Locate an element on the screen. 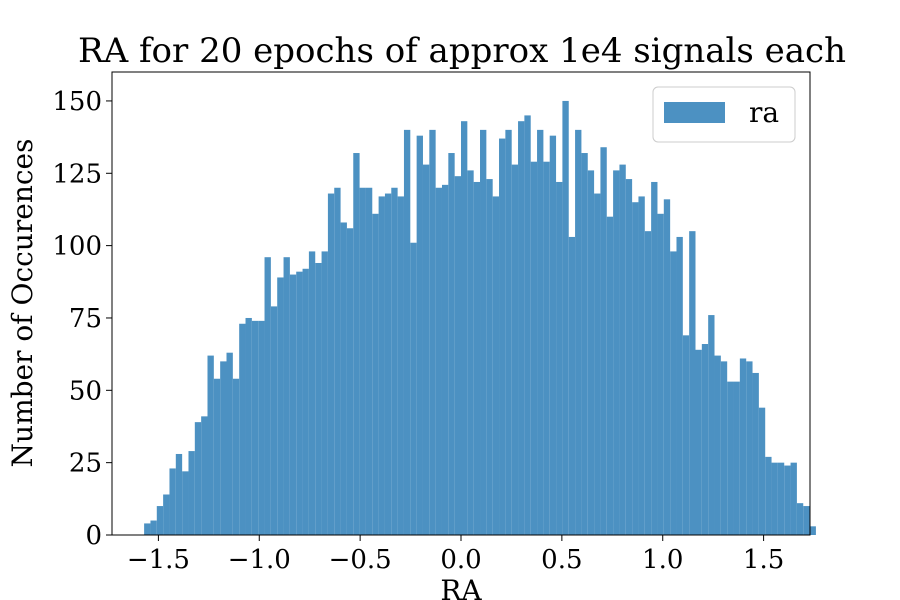 This screenshot has width=900, height=600. y-tick-label: 50 is located at coordinates (85, 391).